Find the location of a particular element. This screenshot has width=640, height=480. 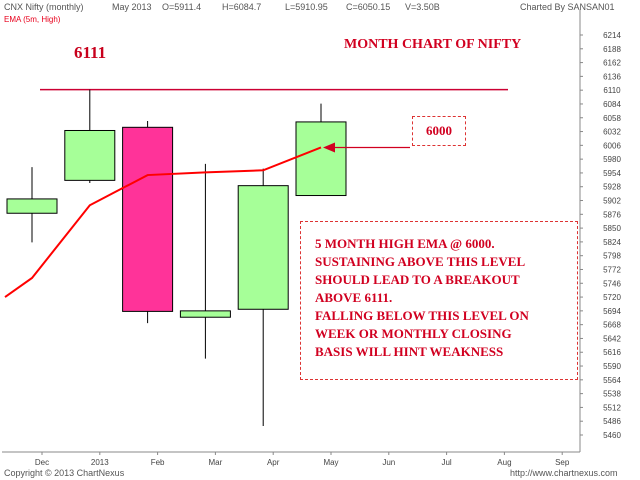

y-tick-label: 5980 is located at coordinates (612, 159).